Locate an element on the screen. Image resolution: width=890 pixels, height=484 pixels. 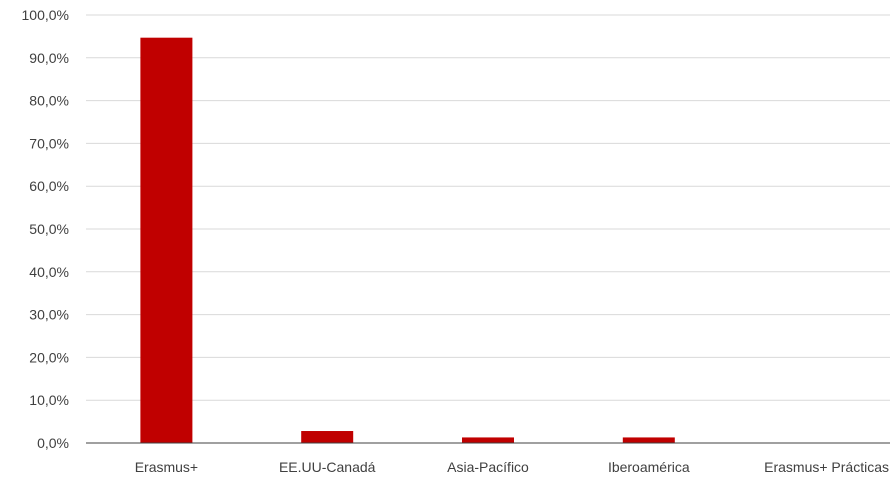
y-tick-label: 50,0% is located at coordinates (49, 229).